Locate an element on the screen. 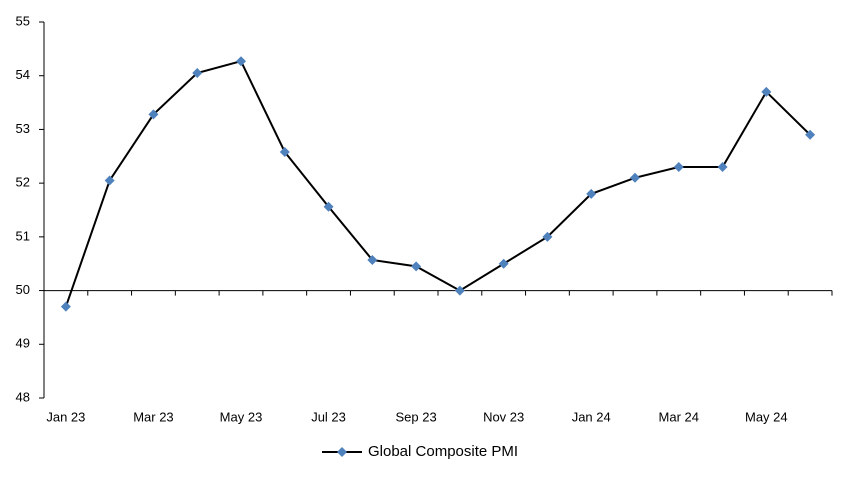 This screenshot has width=852, height=481. y-tick-label: 50 is located at coordinates (23, 289).